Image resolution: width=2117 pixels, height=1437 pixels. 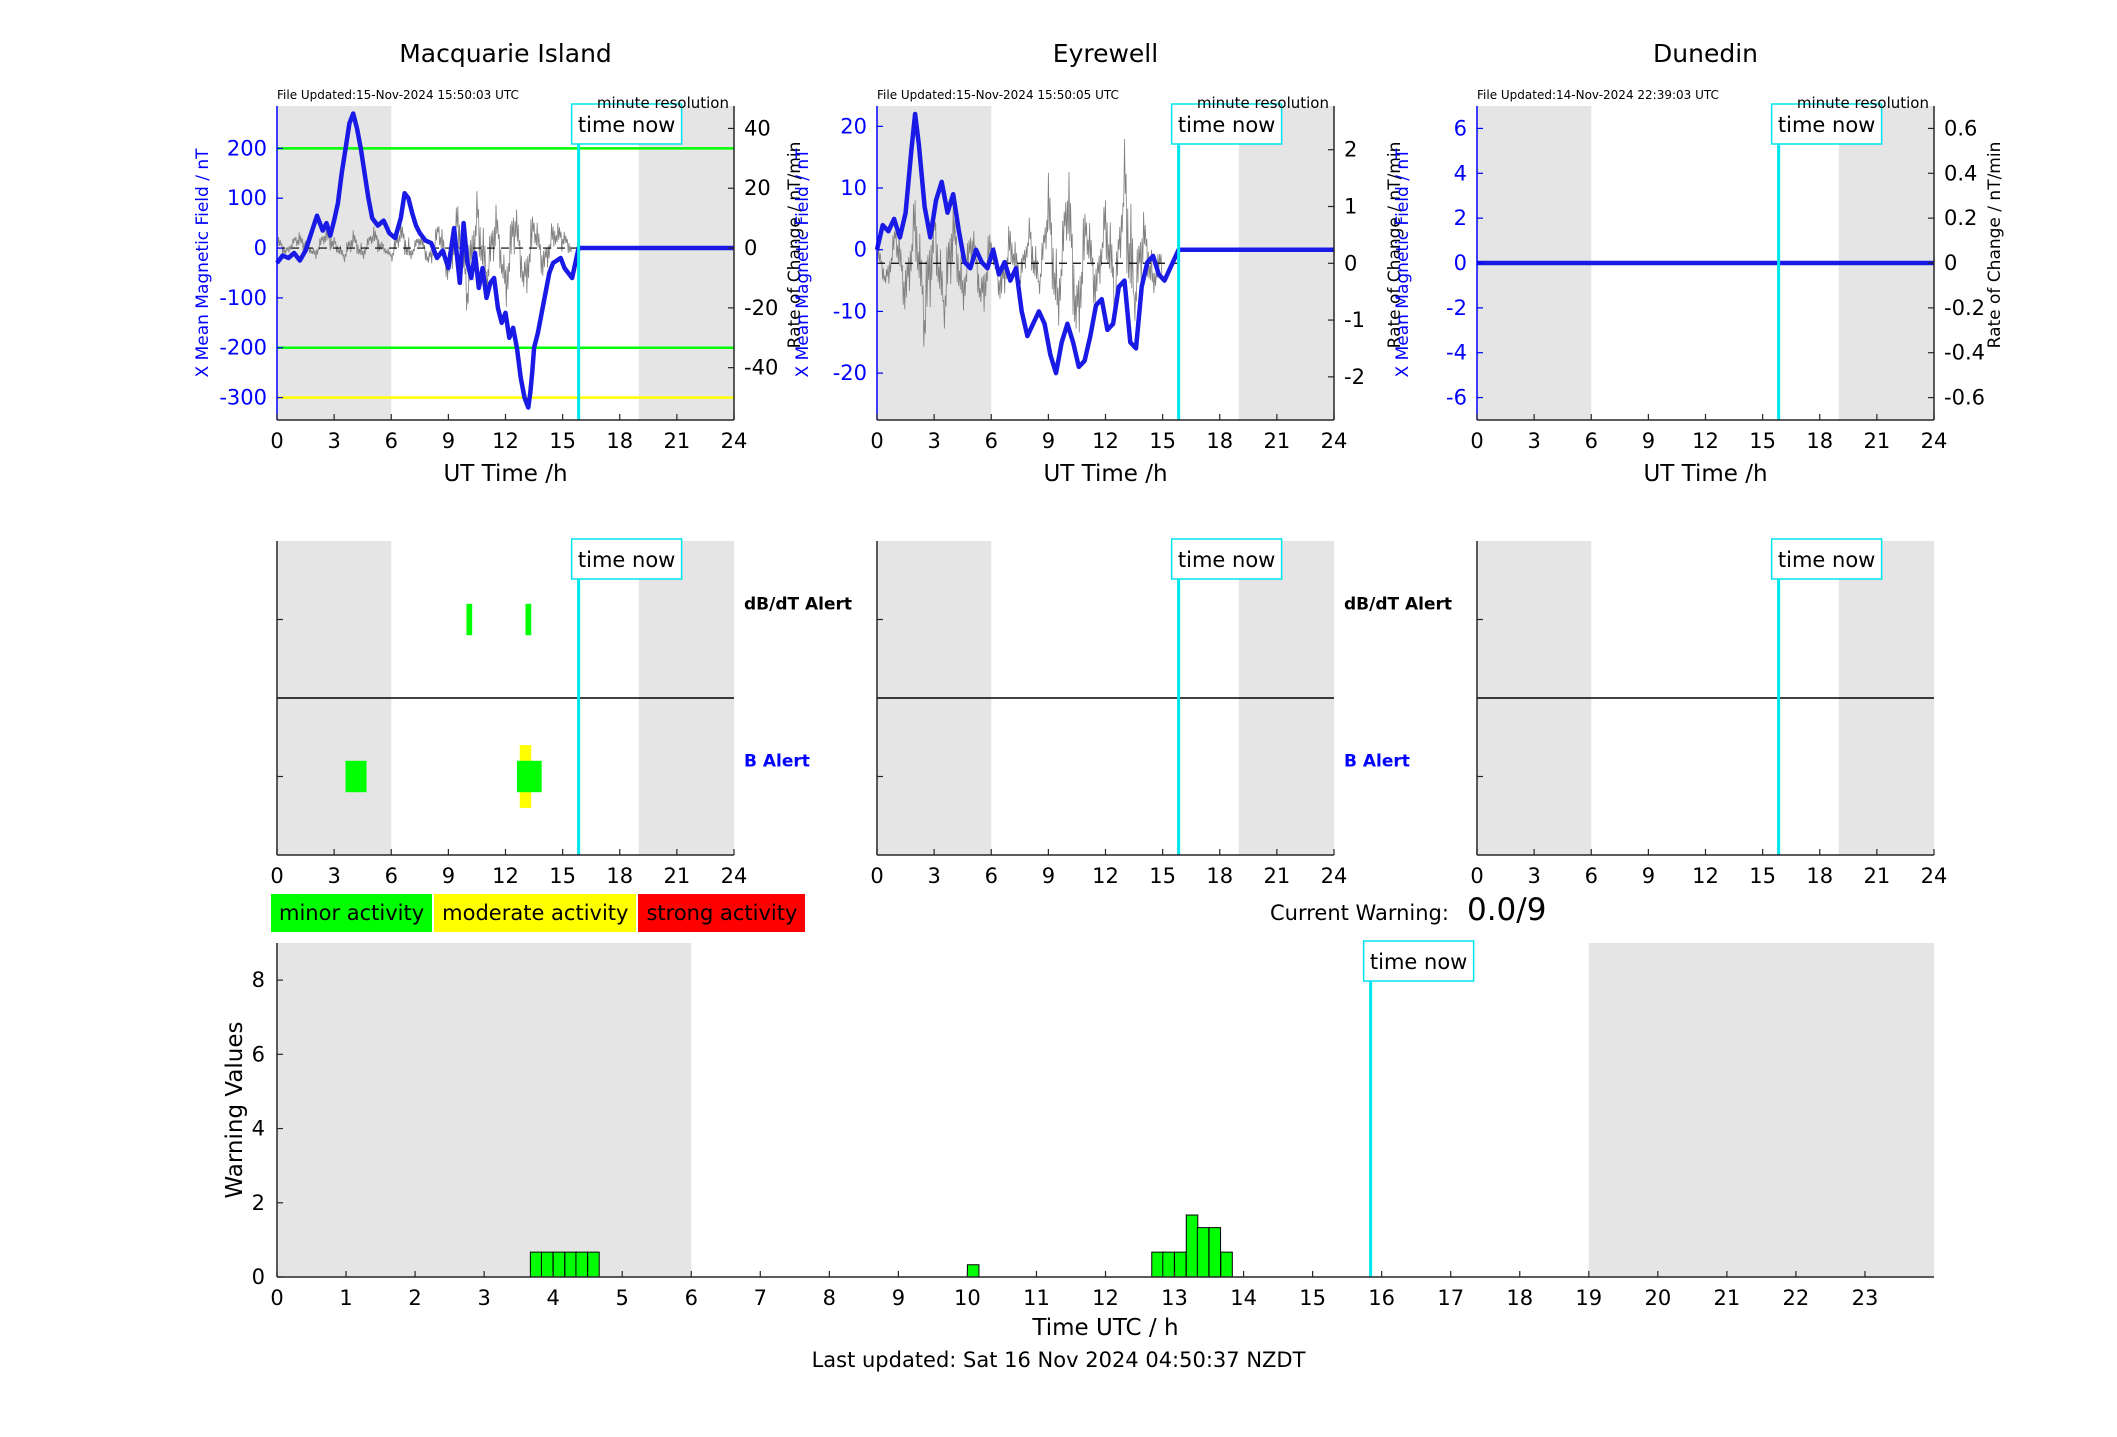 I want to click on alerts-2-x-tick-label: 3, so click(x=933, y=876).